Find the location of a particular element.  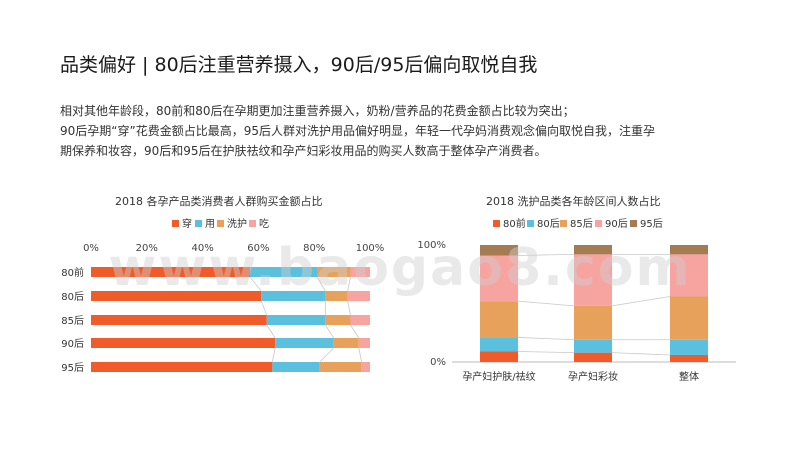

legend-label: 吃 is located at coordinates (264, 223).